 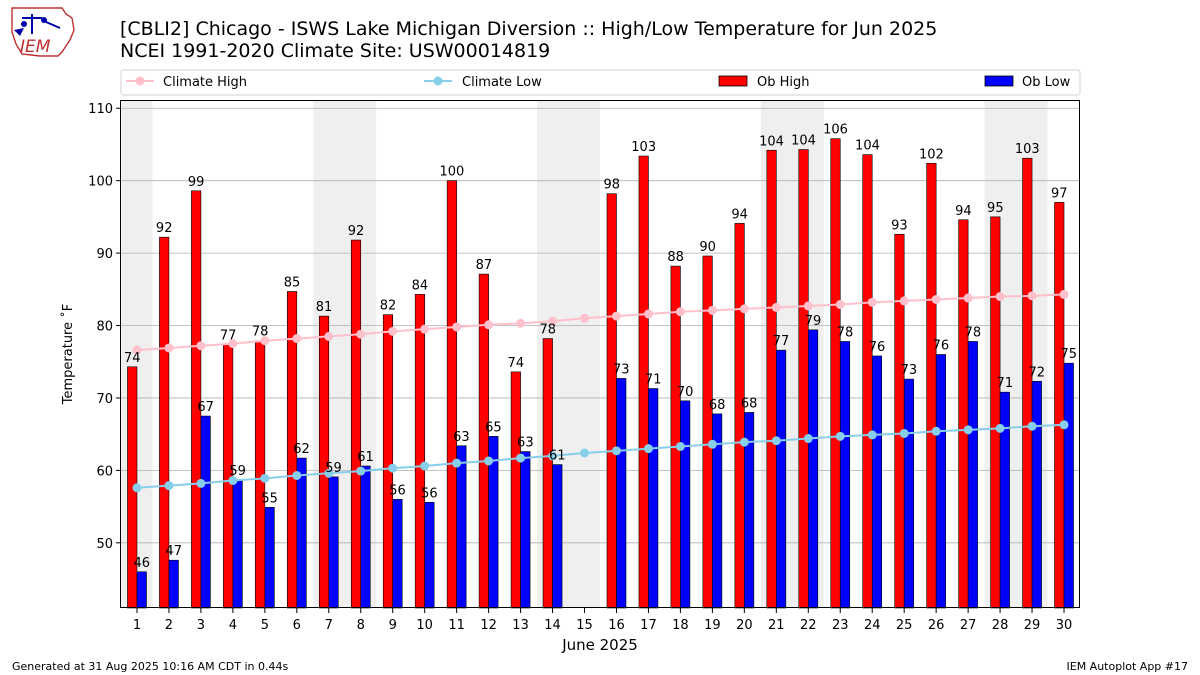 What do you see at coordinates (1059, 193) in the screenshot?
I see `ob-high-label-30: 97` at bounding box center [1059, 193].